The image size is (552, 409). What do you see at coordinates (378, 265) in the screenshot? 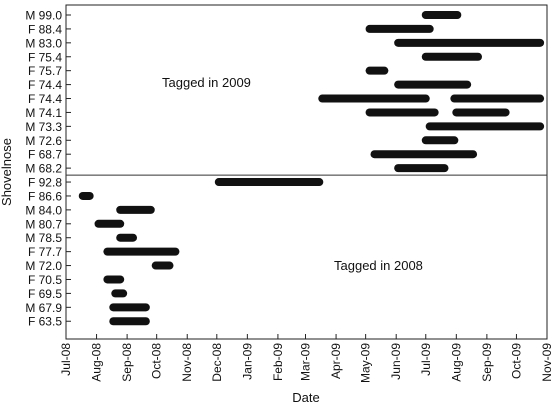
I see `annotation-2008: Tagged in 2008` at bounding box center [378, 265].